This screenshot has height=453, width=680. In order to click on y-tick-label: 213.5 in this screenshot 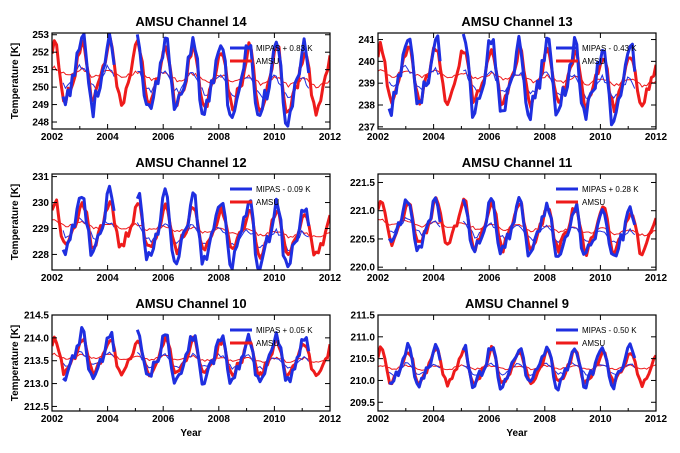, I will do `click(36, 361)`.